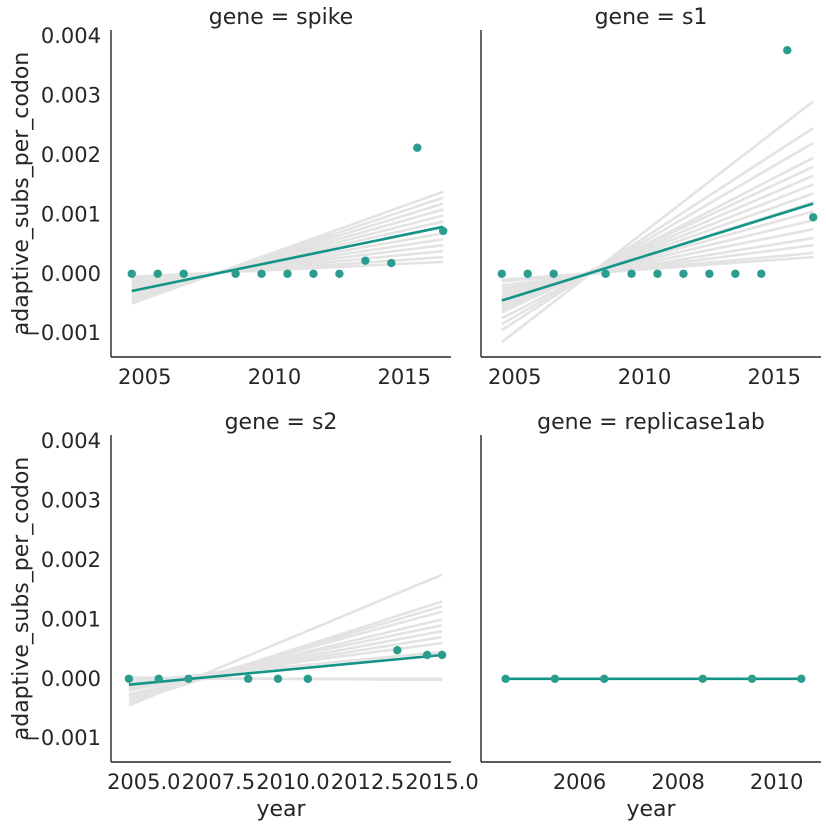  Describe the element at coordinates (579, 782) in the screenshot. I see `x-tick-label: 2006` at that location.